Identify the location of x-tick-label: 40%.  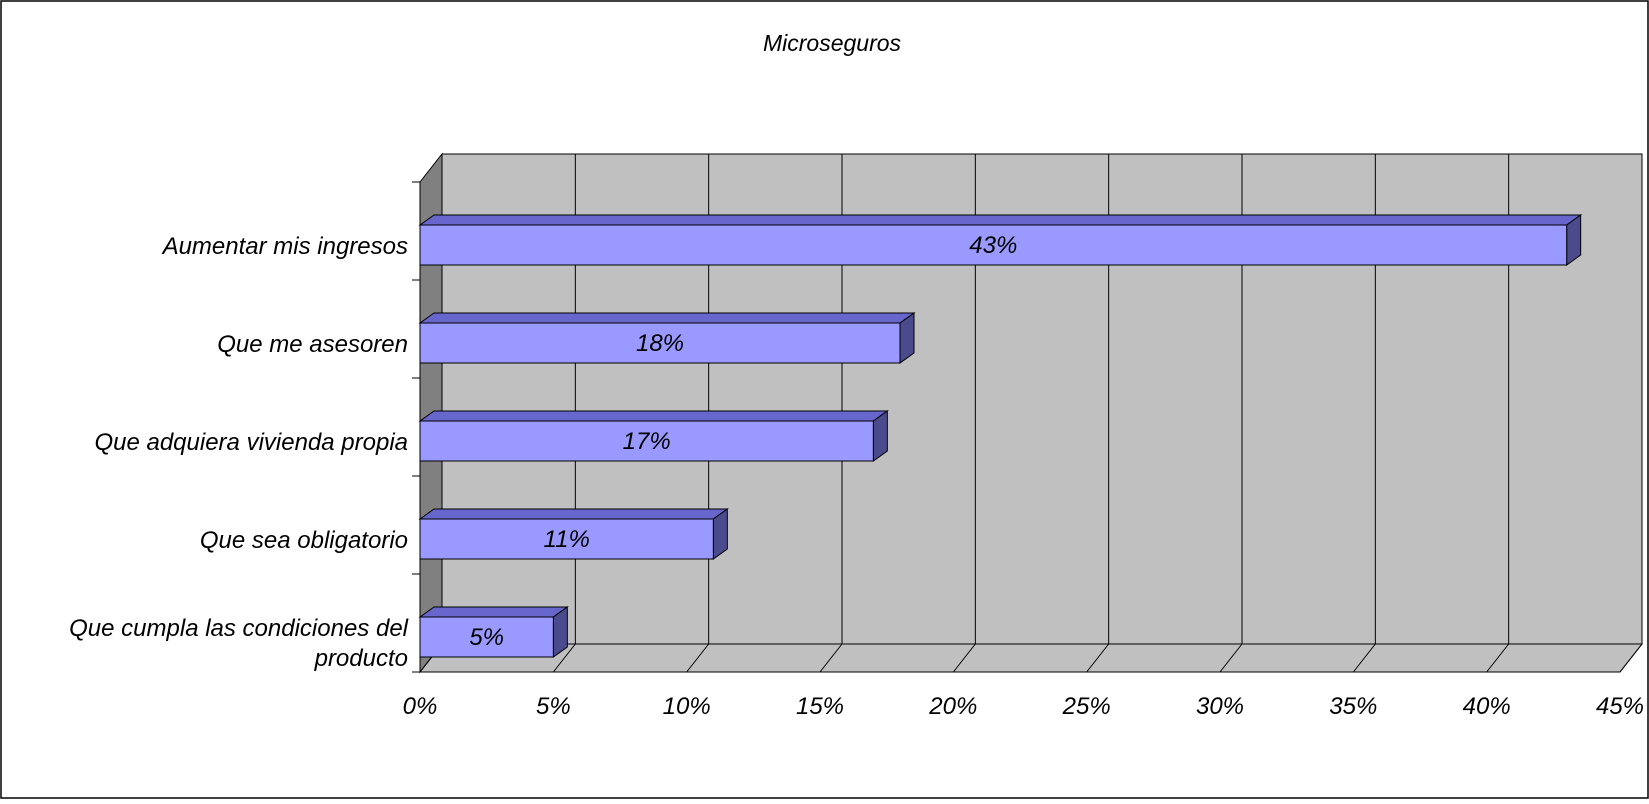
(1487, 706).